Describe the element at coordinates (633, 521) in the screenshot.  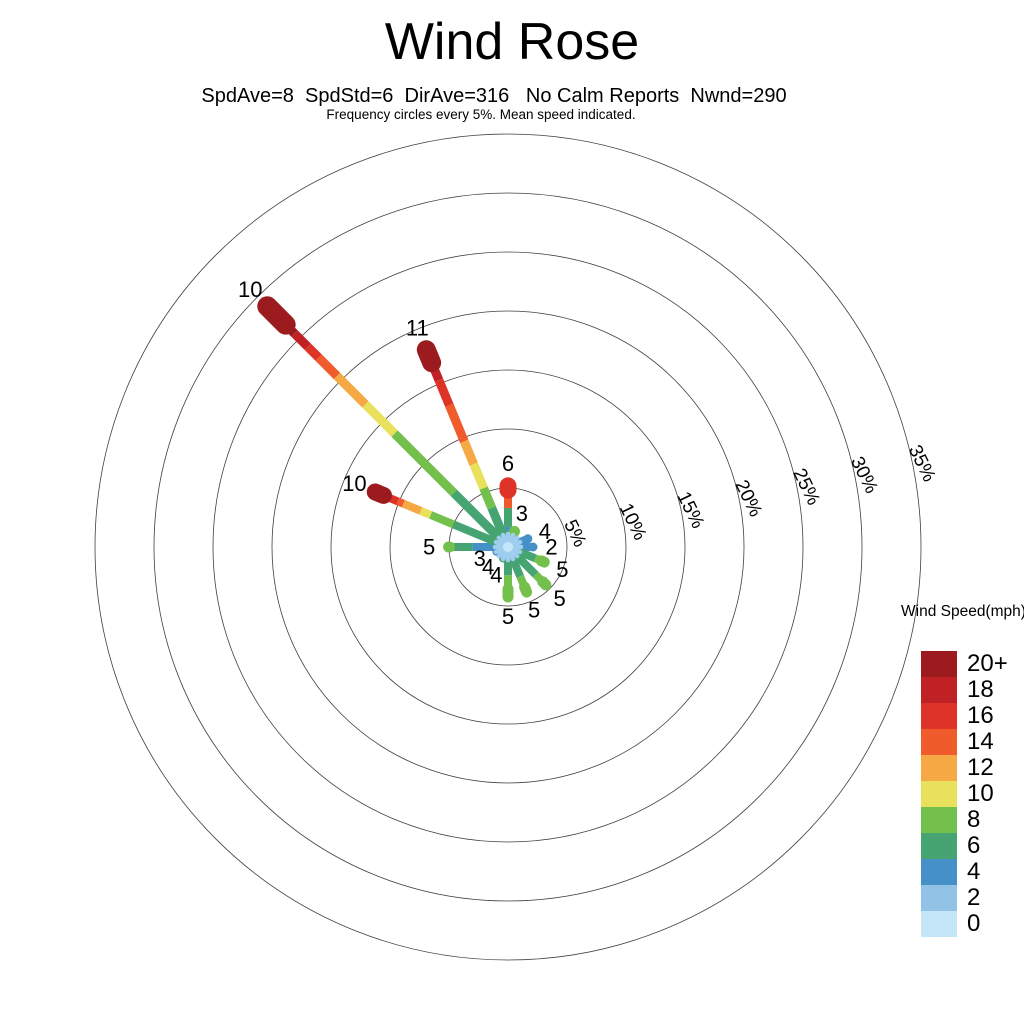
I see `circle-label: 10%` at that location.